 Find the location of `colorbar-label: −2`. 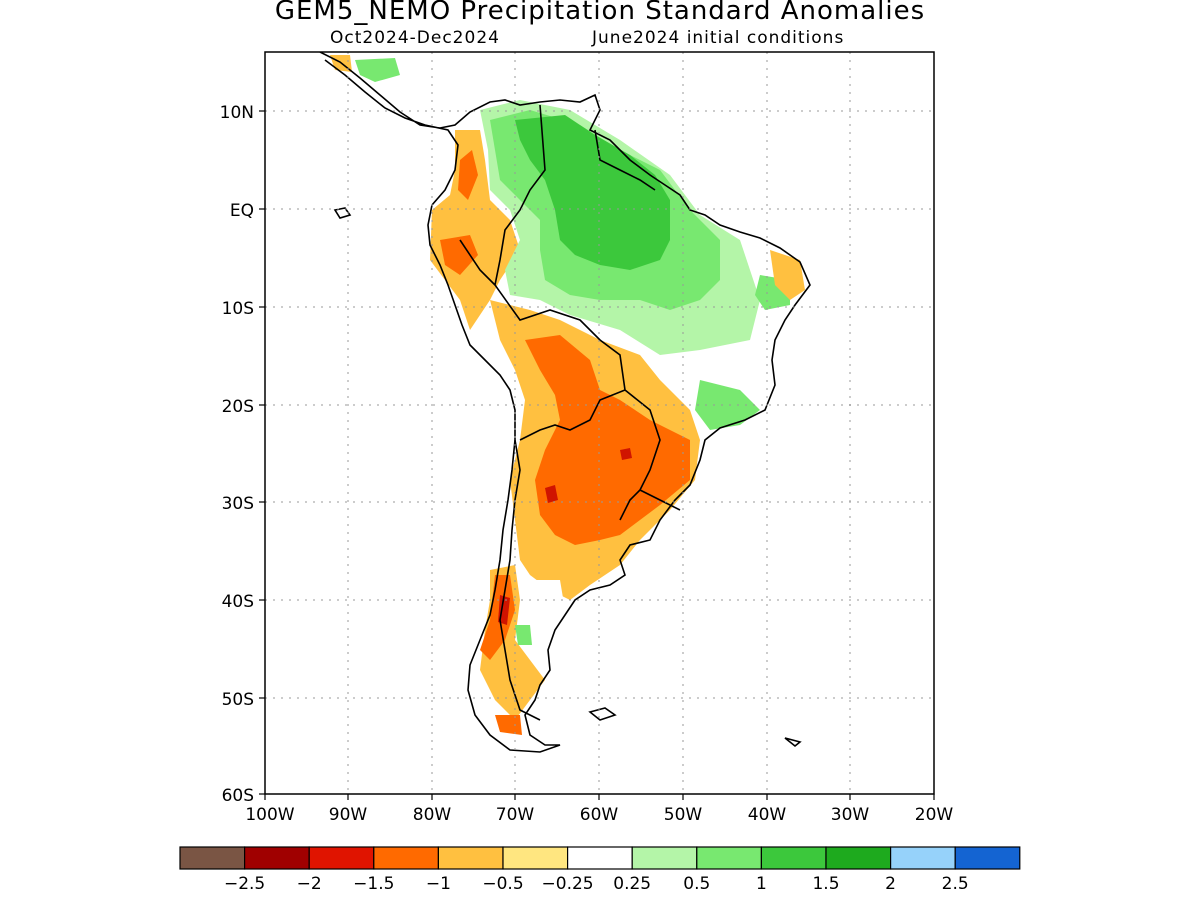

colorbar-label: −2 is located at coordinates (309, 884).